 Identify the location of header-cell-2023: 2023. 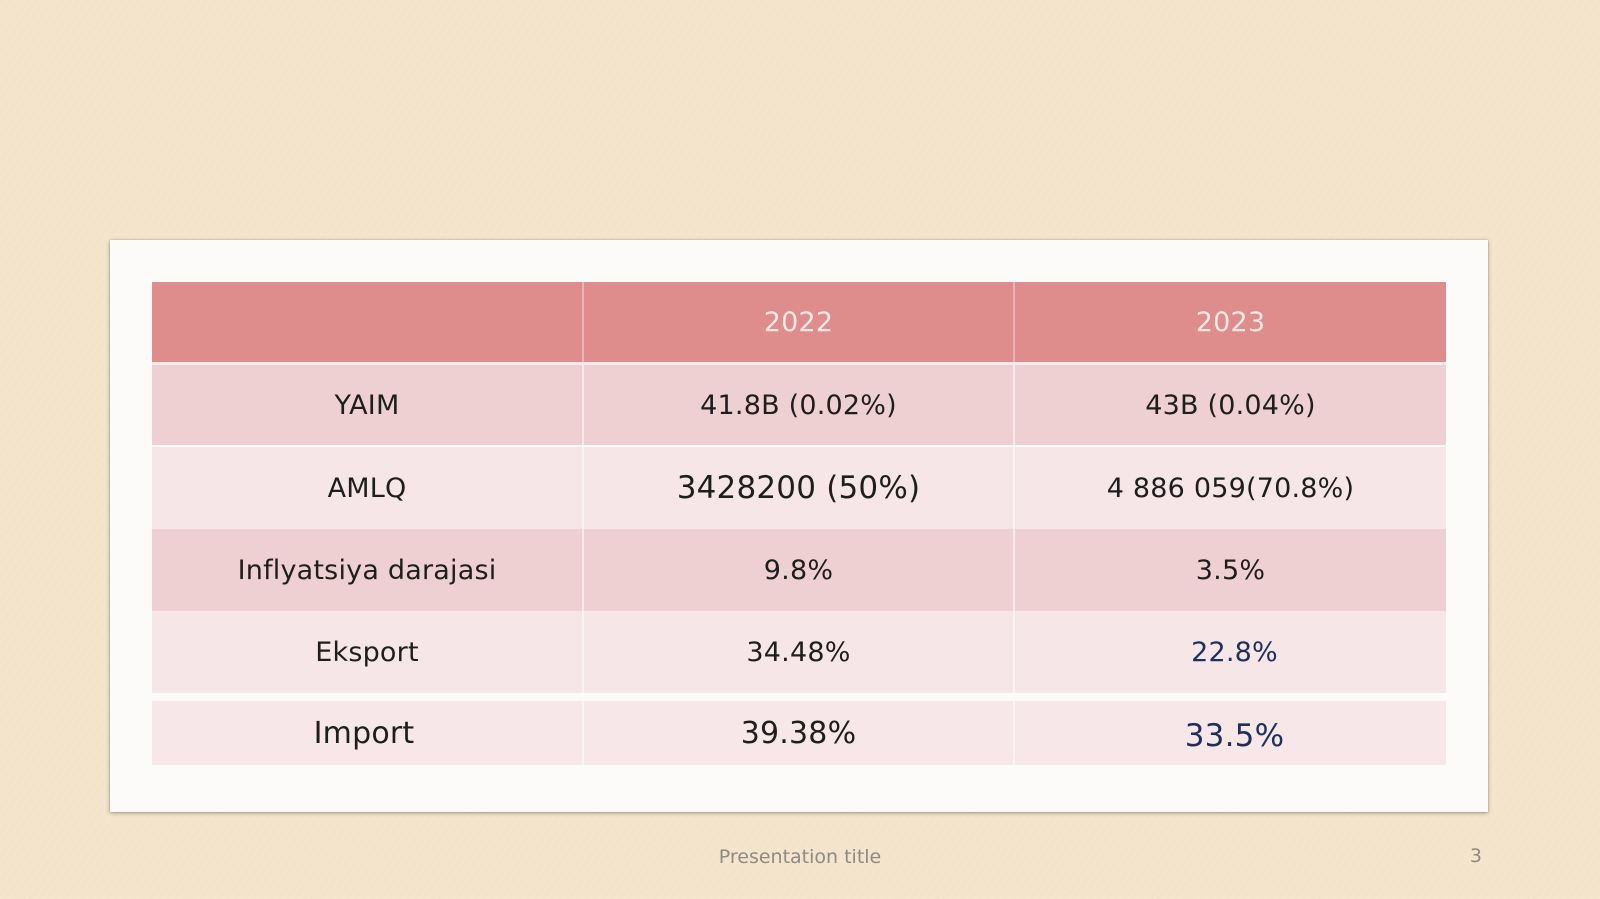
(1230, 322).